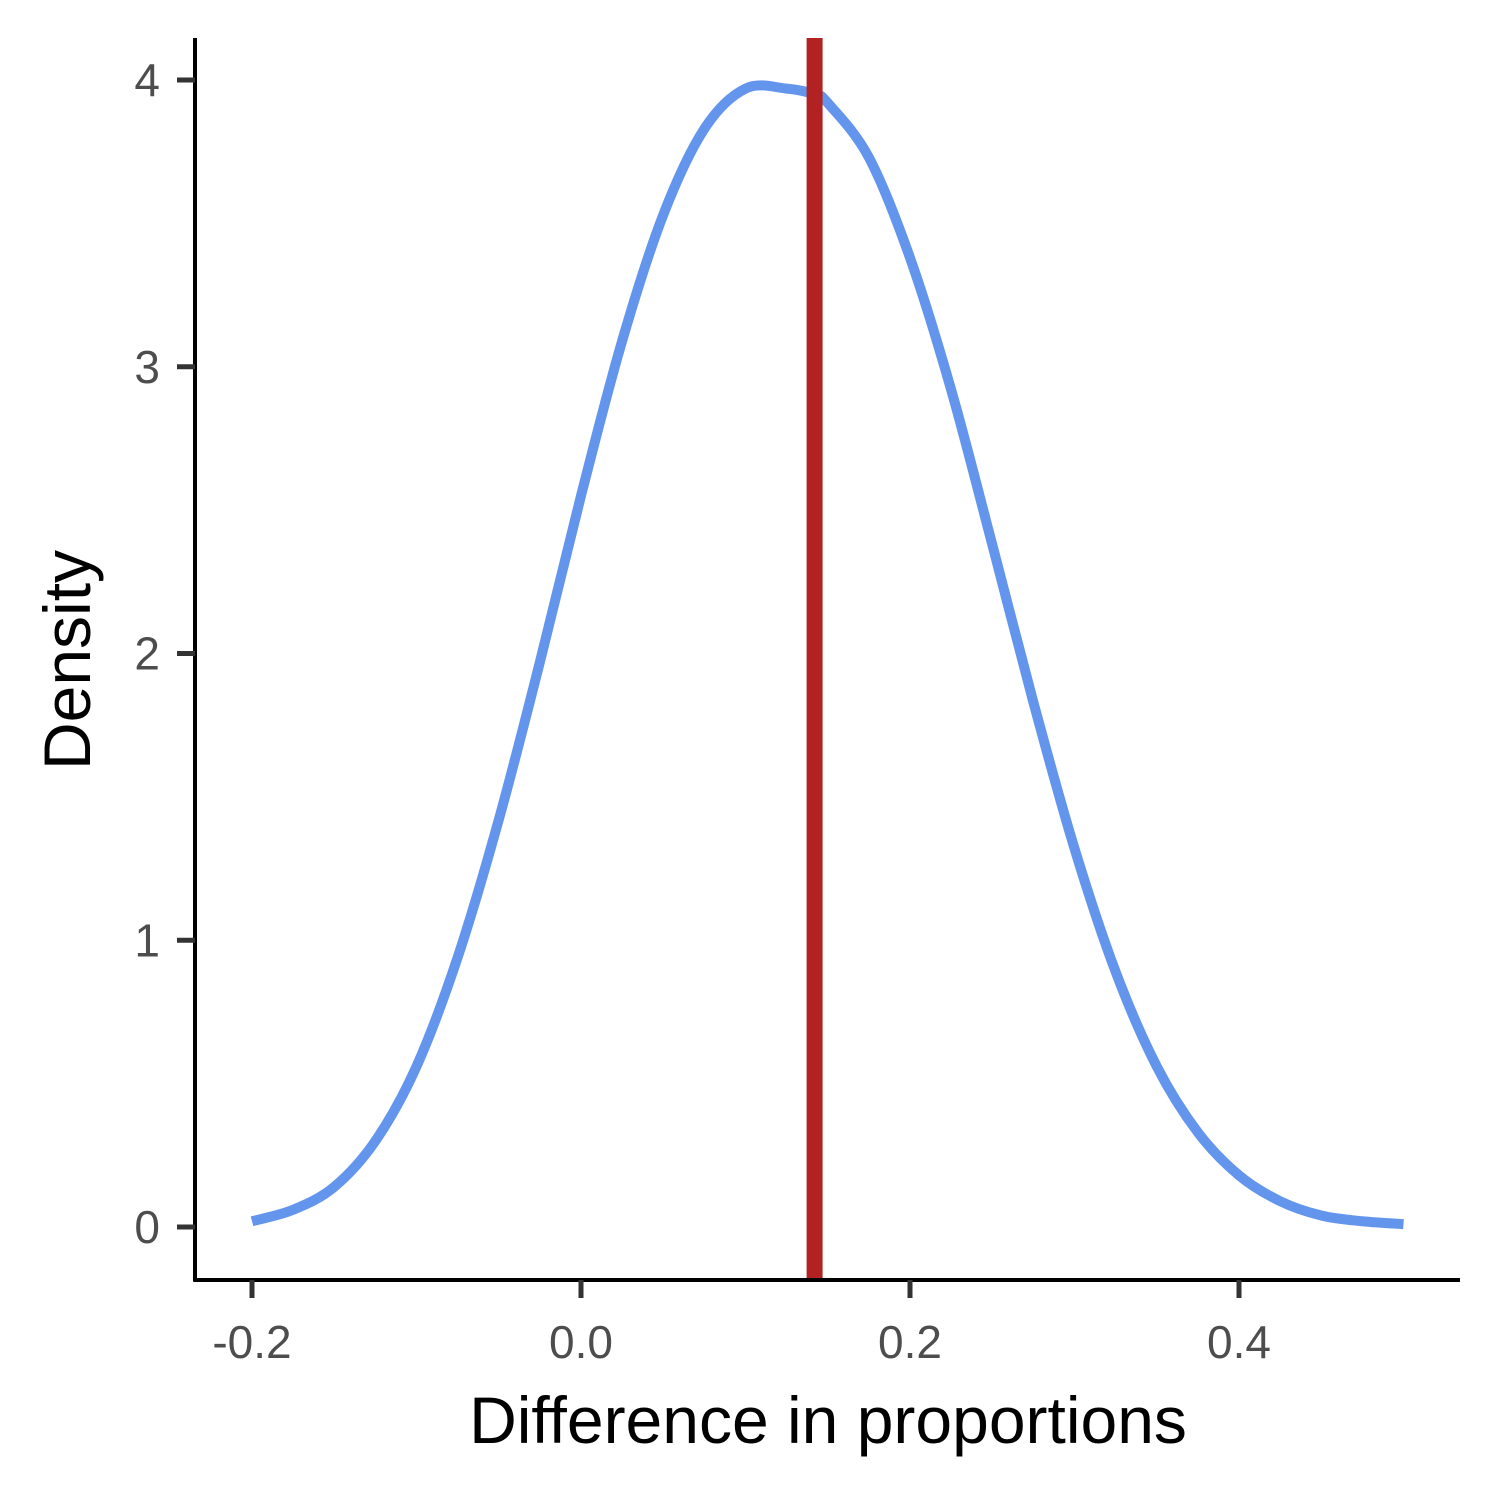 This screenshot has width=1500, height=1500. What do you see at coordinates (147, 654) in the screenshot?
I see `y-tick-label-2: 2` at bounding box center [147, 654].